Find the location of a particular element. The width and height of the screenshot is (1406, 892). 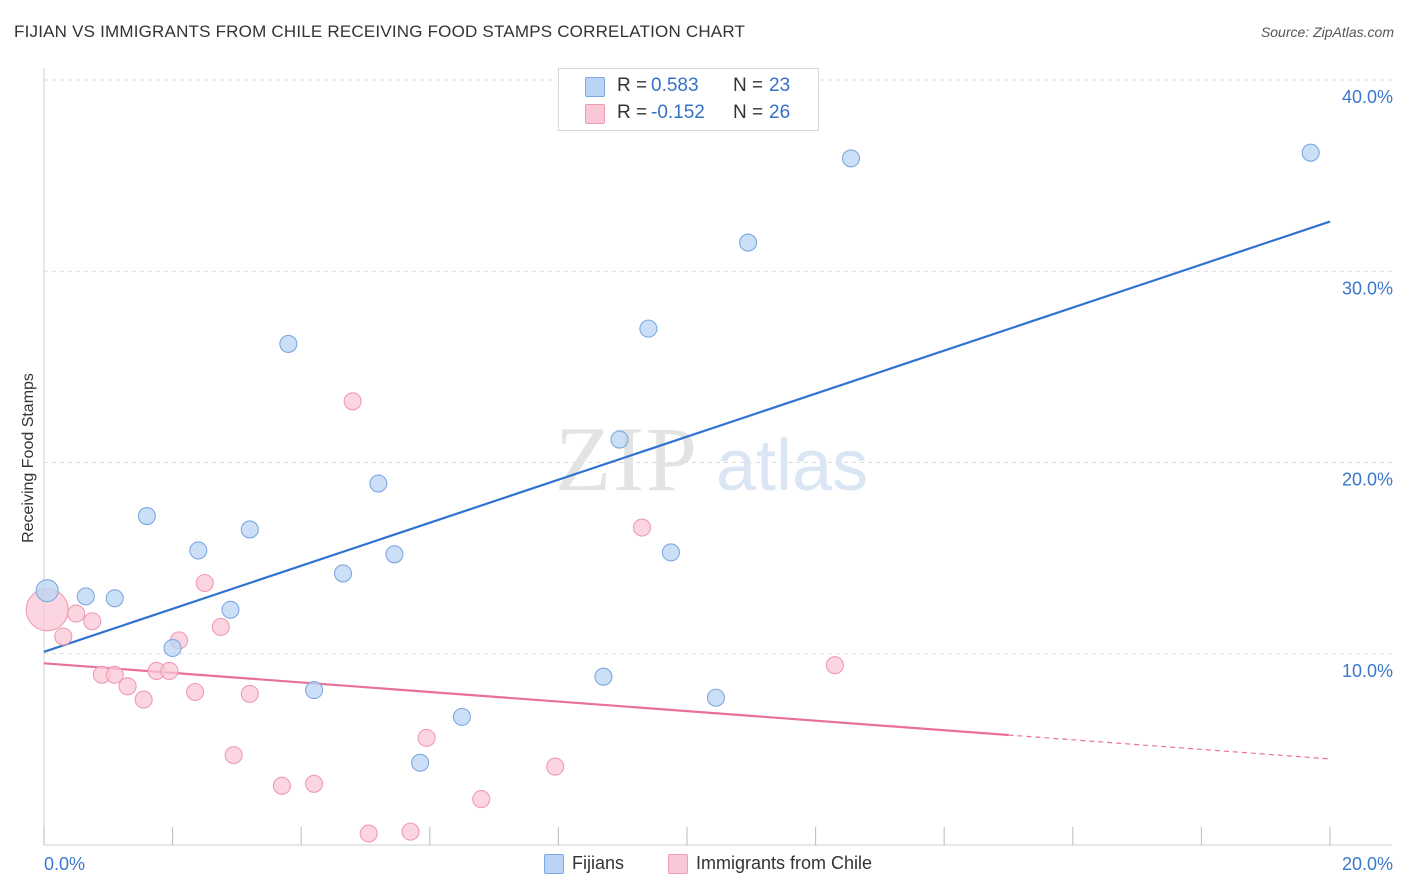

x-tick-label: 0.0% is located at coordinates (64, 864).